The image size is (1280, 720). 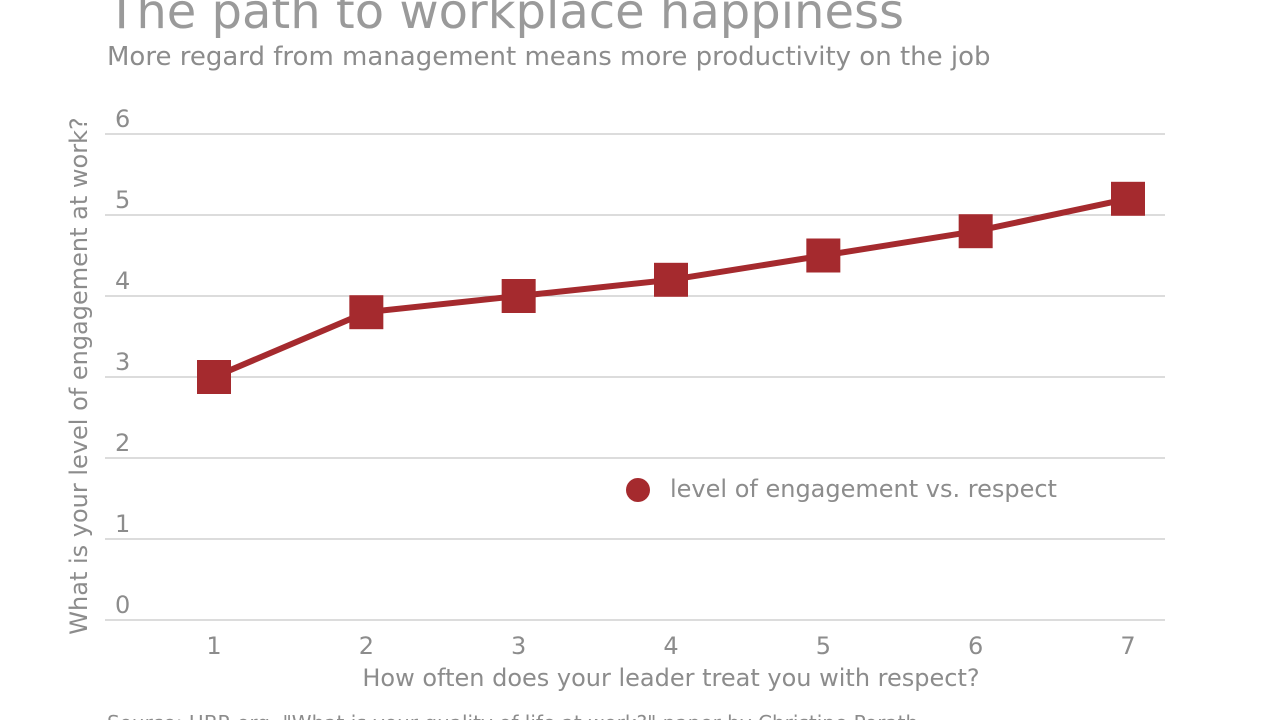 I want to click on x-tick-labels: 1 2 3 4 5 6 7, so click(x=670, y=646).